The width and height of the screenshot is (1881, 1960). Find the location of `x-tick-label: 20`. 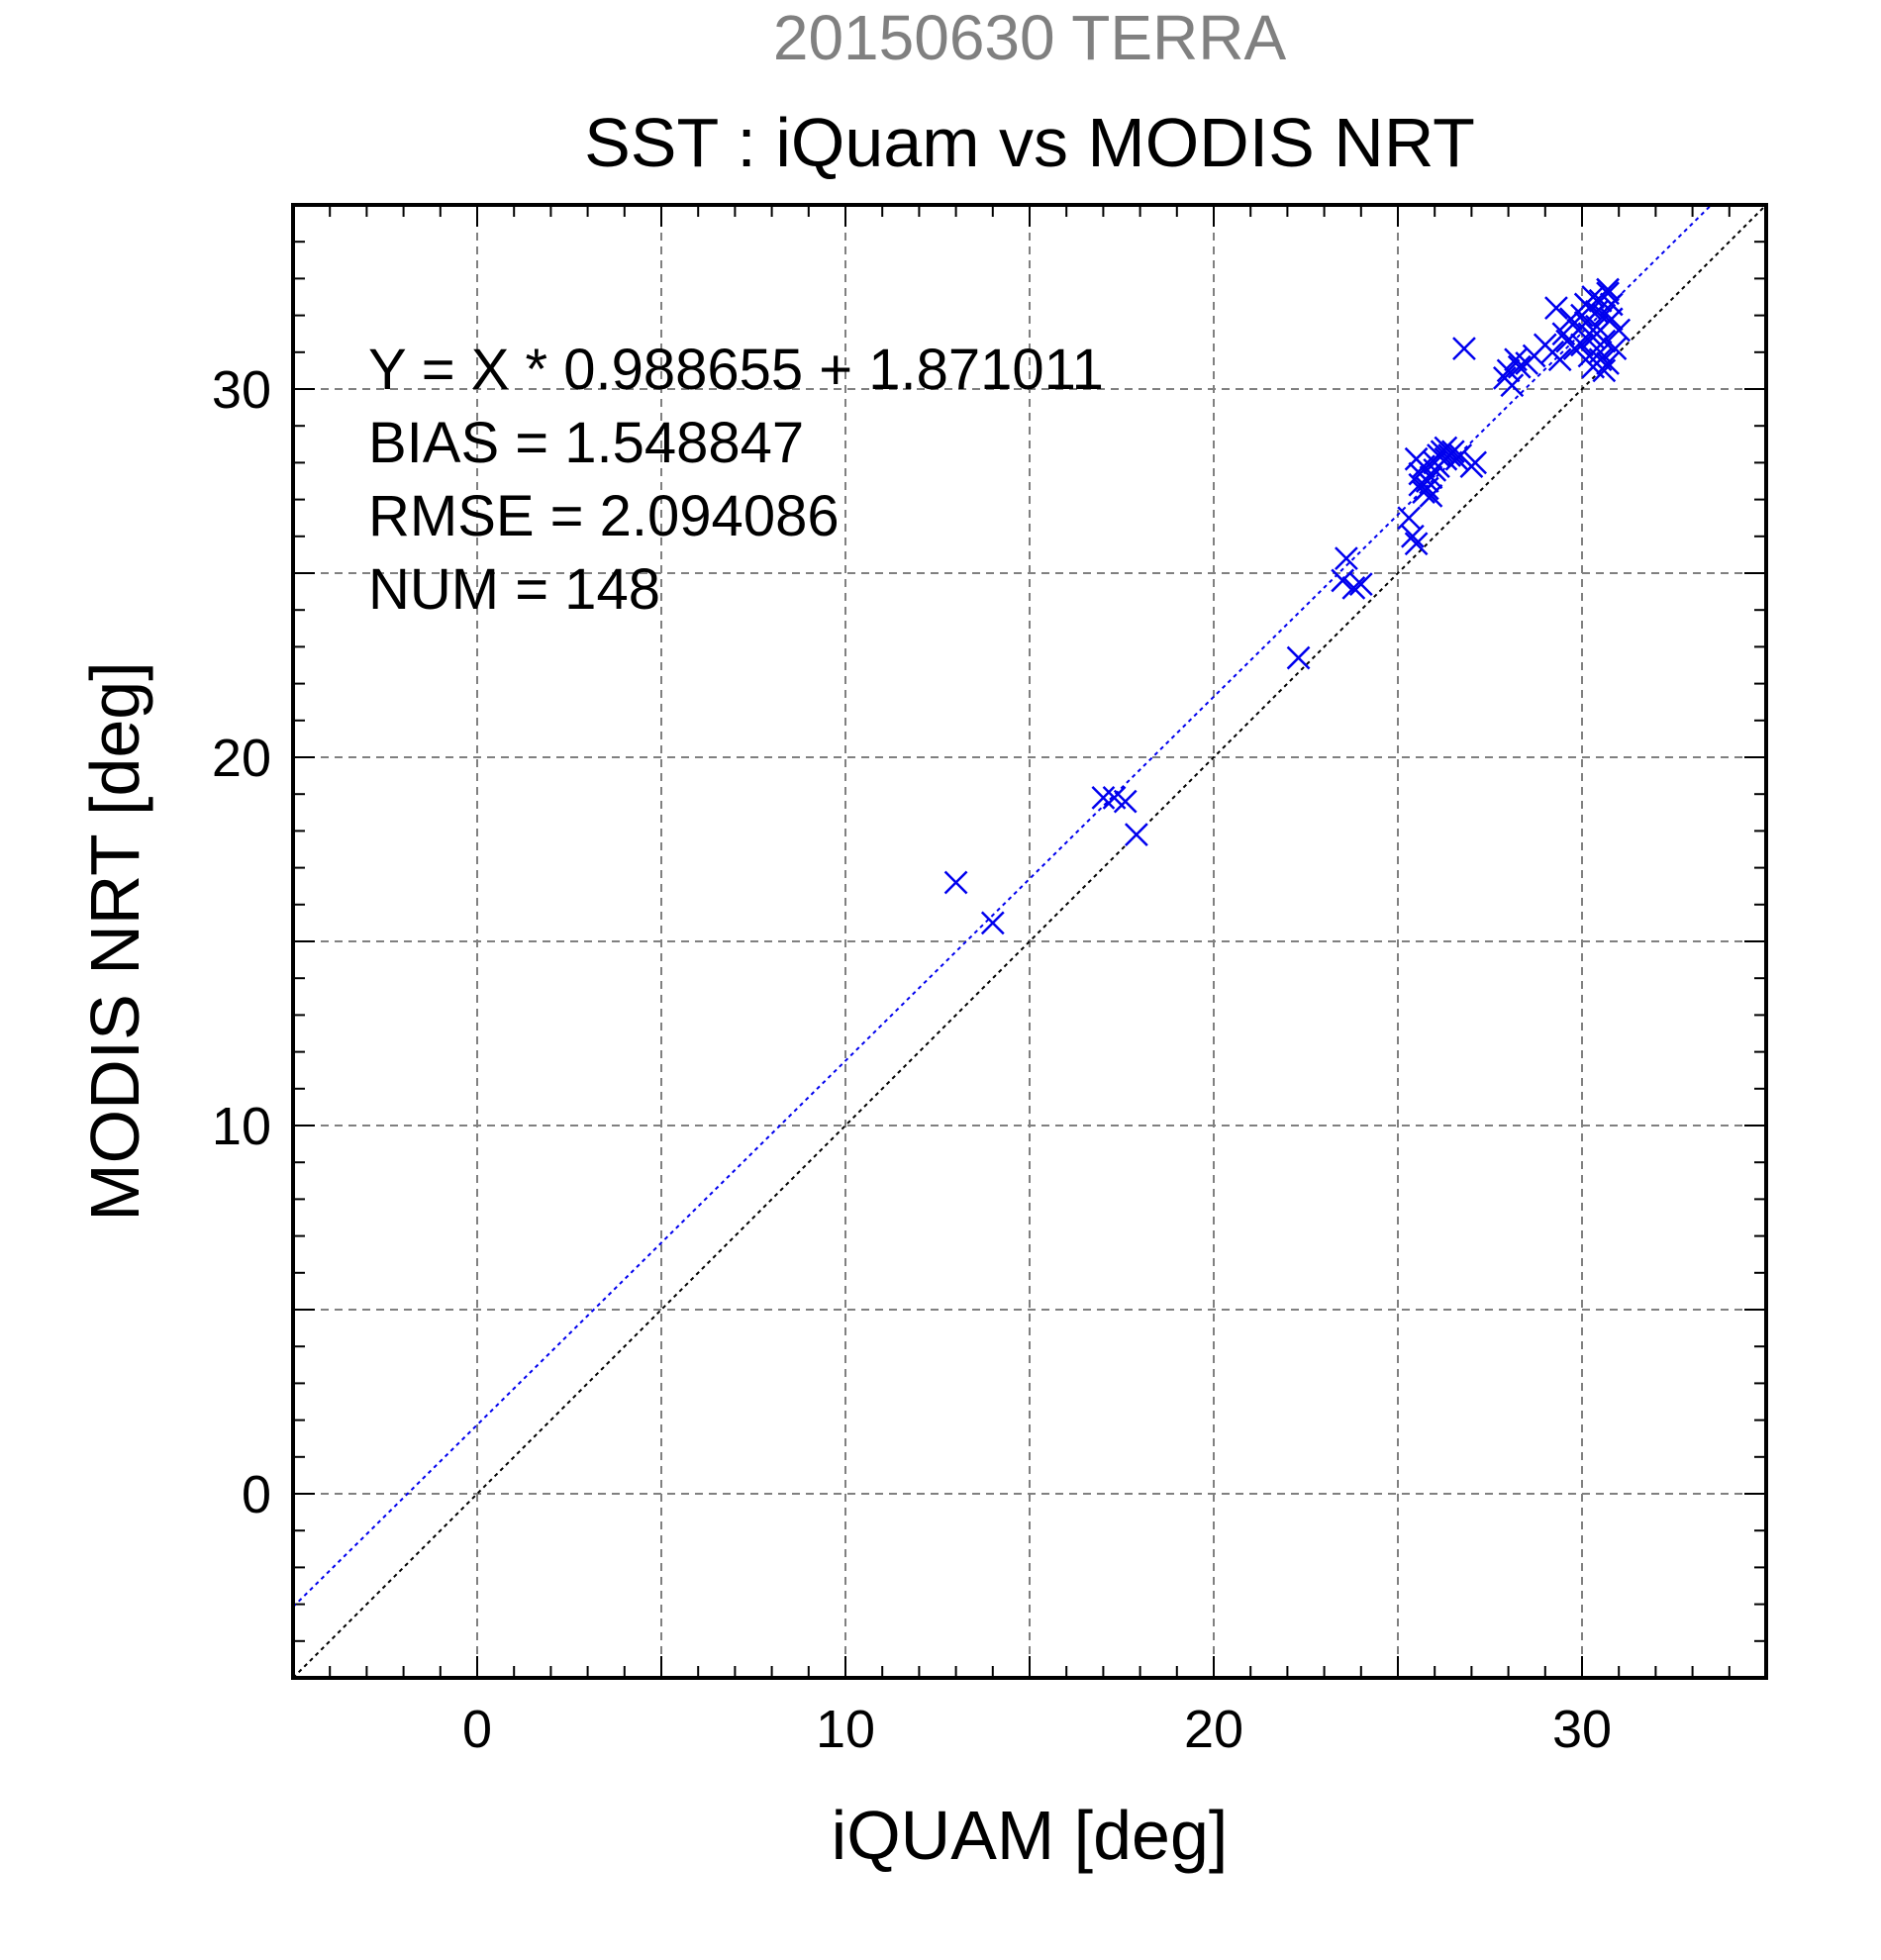

x-tick-label: 20 is located at coordinates (1213, 1729).